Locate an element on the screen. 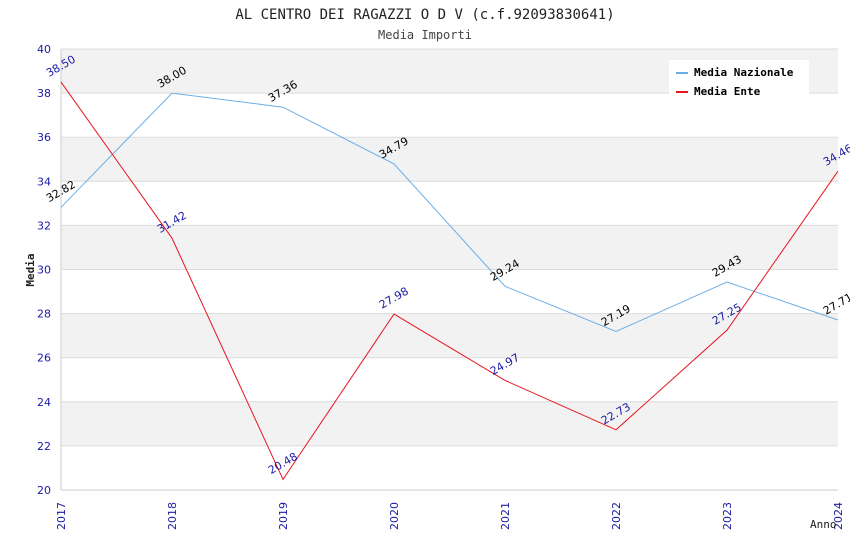 The image size is (850, 550). x-tick-label: 2023 is located at coordinates (727, 516).